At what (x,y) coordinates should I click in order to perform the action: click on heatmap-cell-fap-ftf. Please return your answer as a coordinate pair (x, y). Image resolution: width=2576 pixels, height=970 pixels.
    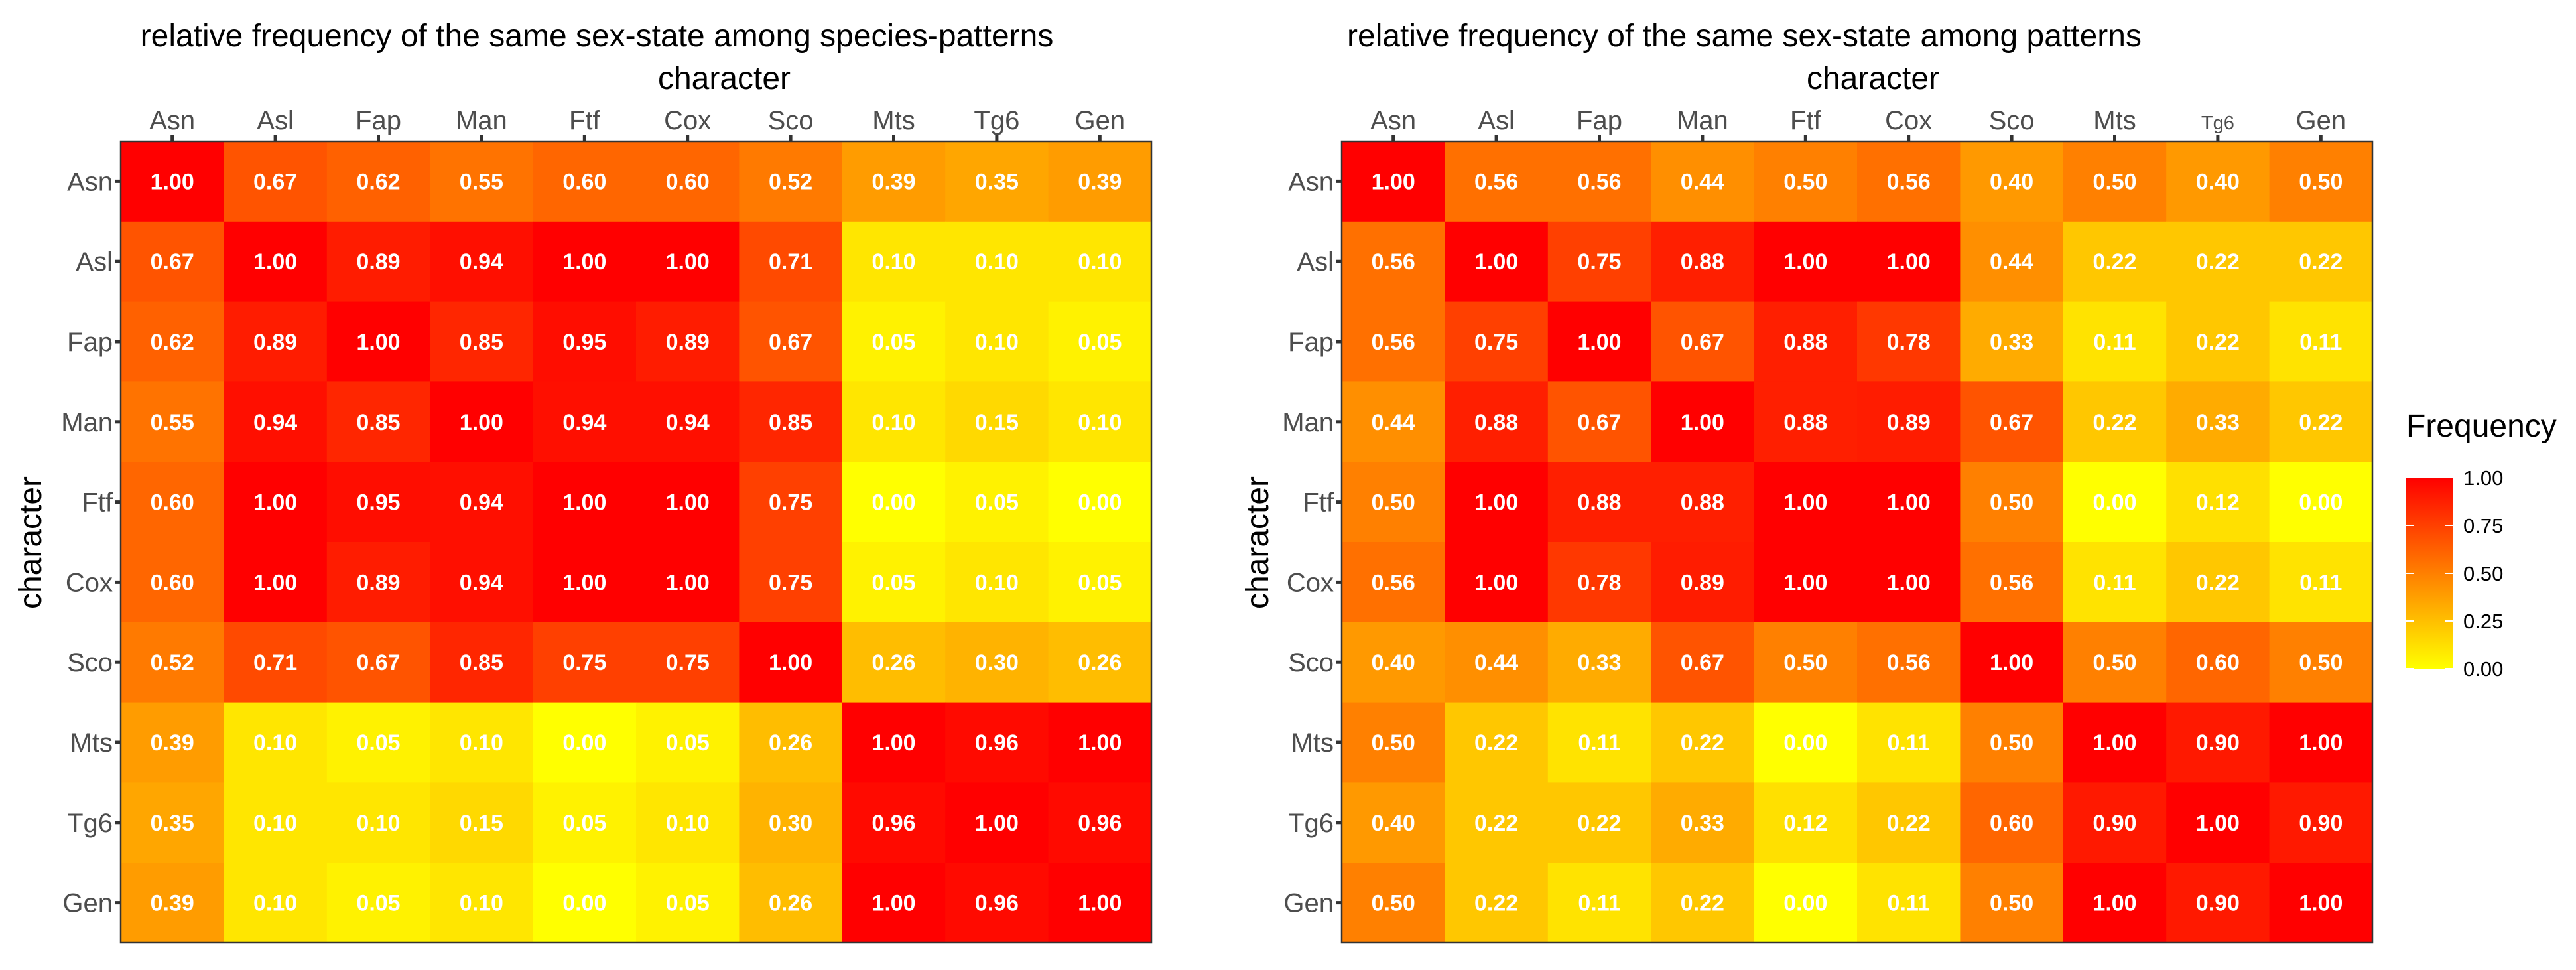
    Looking at the image, I should click on (1806, 341).